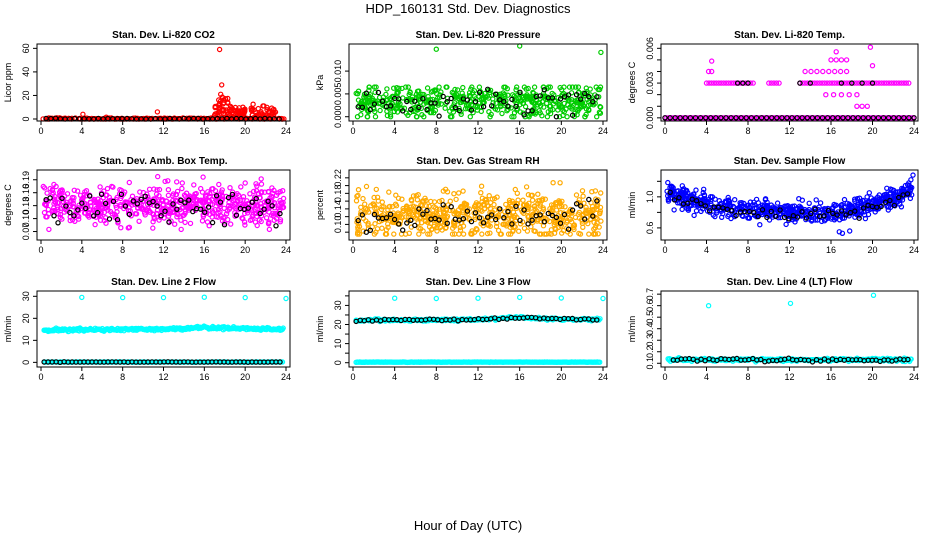 The height and width of the screenshot is (540, 936). What do you see at coordinates (204, 250) in the screenshot?
I see `x-tick-label: 16` at bounding box center [204, 250].